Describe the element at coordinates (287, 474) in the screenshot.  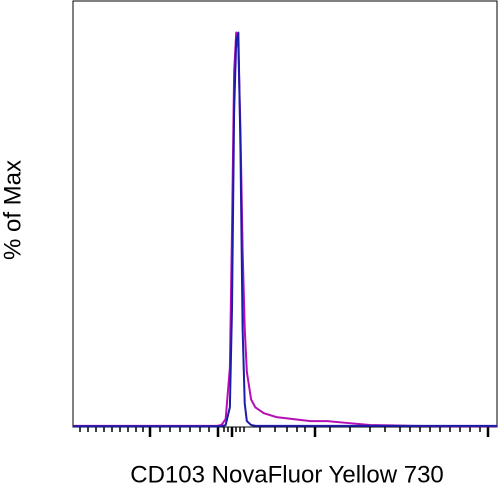
I see `x-axis-label: CD103 NovaFluor Yellow 730` at that location.